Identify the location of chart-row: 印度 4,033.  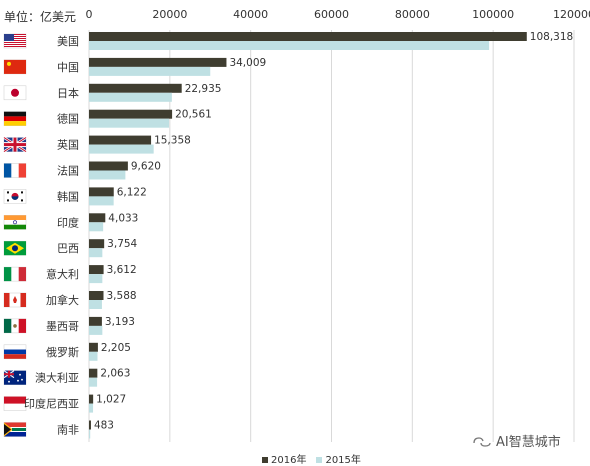
(70, 222).